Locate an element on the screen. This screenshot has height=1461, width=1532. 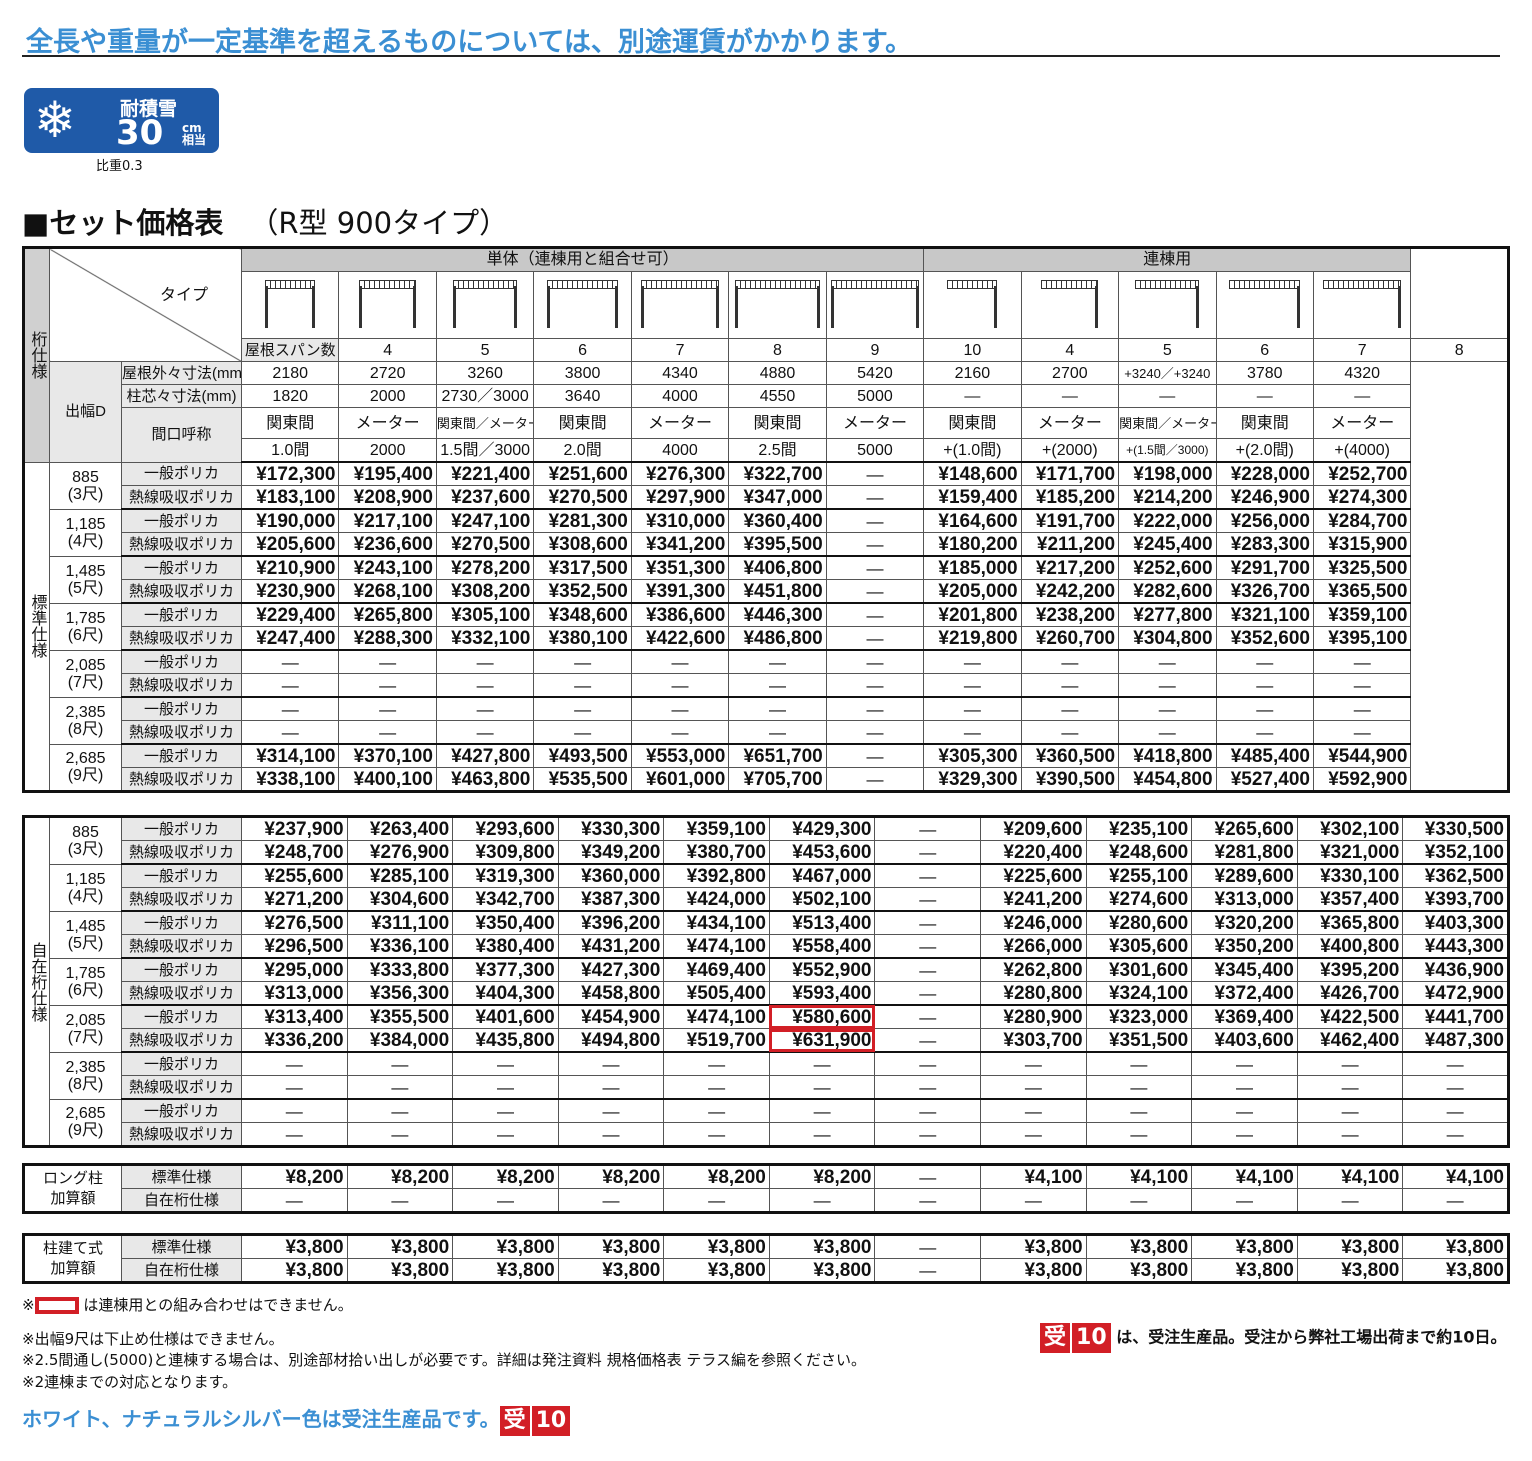
depth-shaku: (8尺) is located at coordinates (85, 1084).